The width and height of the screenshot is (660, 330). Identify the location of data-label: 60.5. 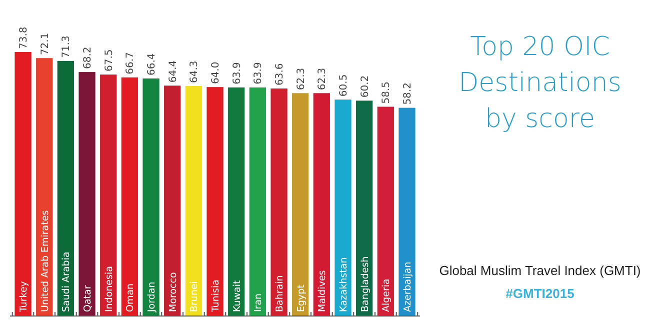
(344, 85).